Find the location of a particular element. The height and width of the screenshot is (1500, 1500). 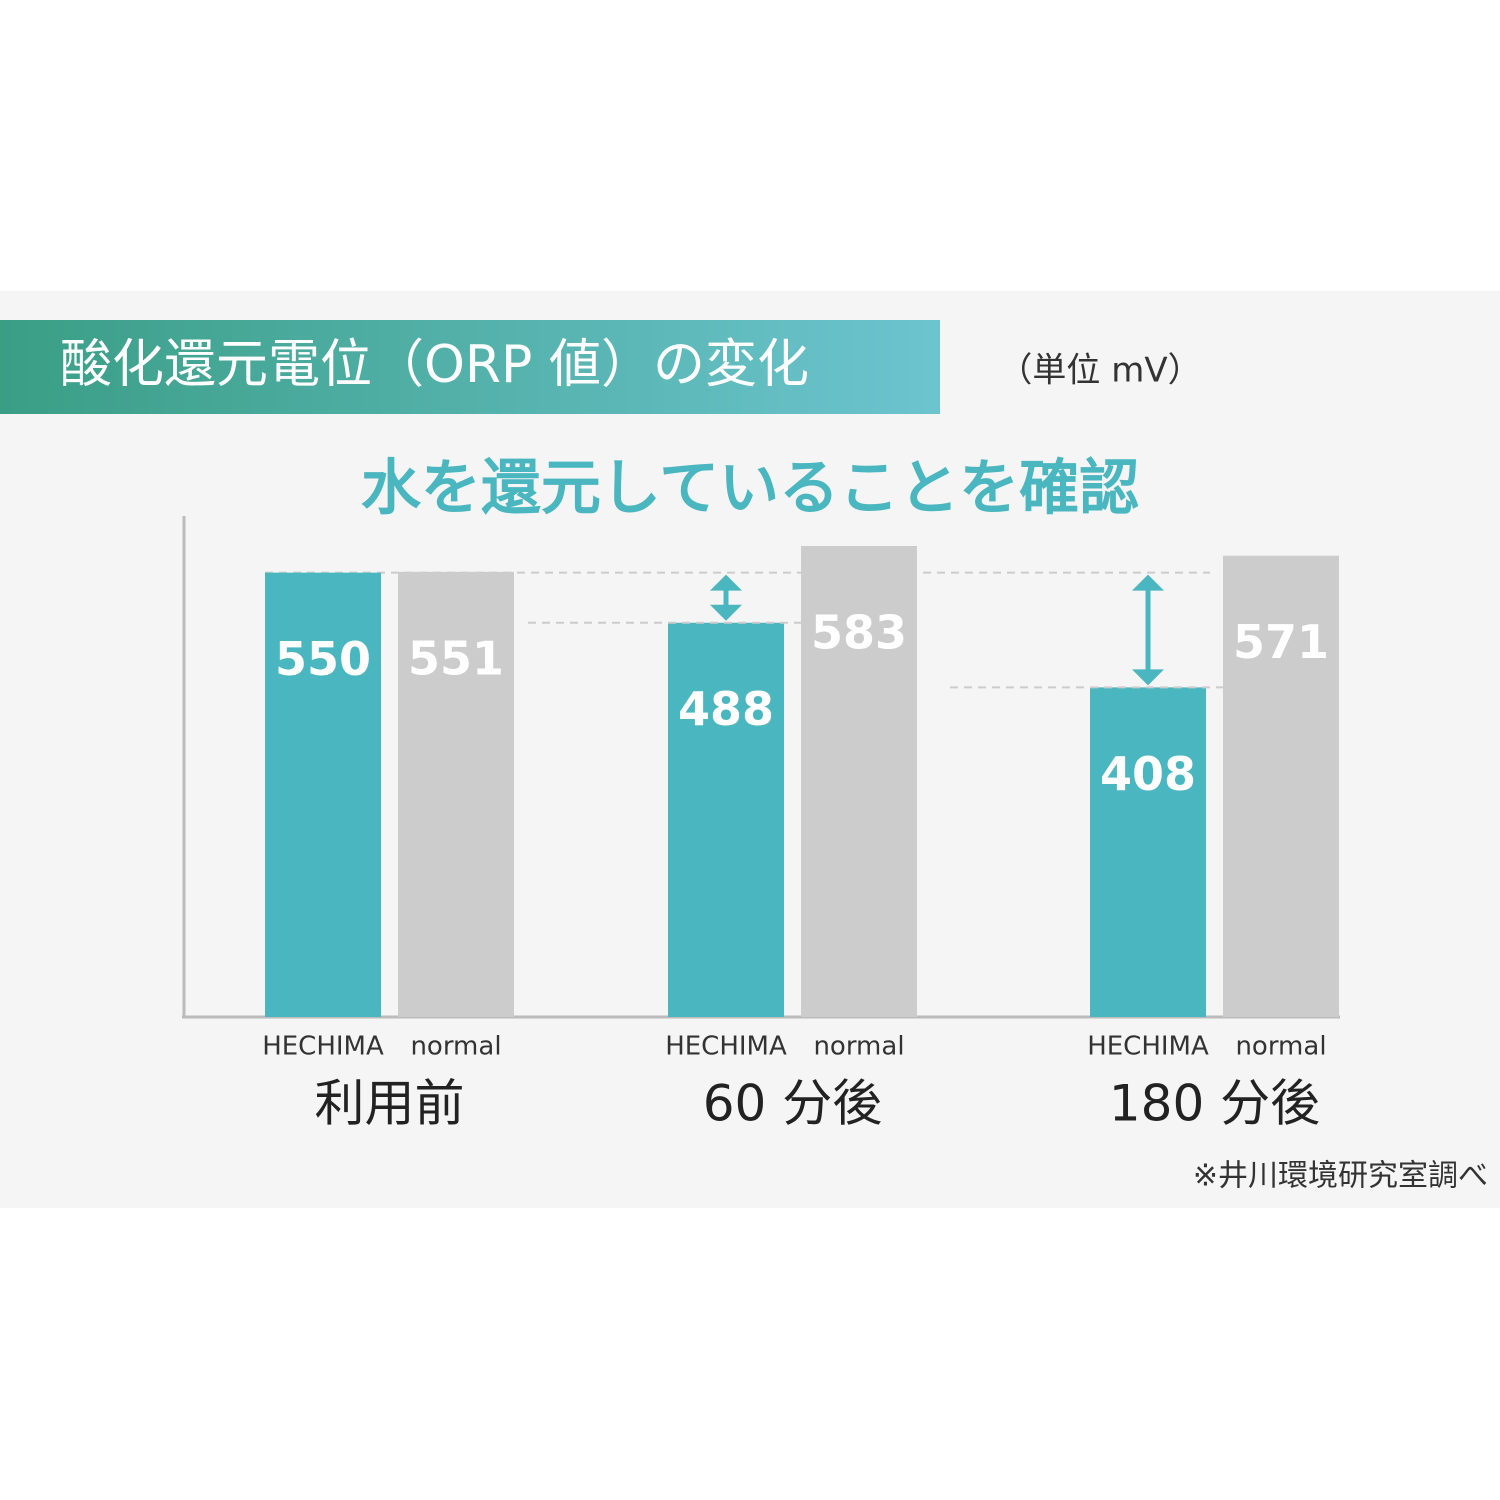

category-label: 180 分後 is located at coordinates (1214, 1104).